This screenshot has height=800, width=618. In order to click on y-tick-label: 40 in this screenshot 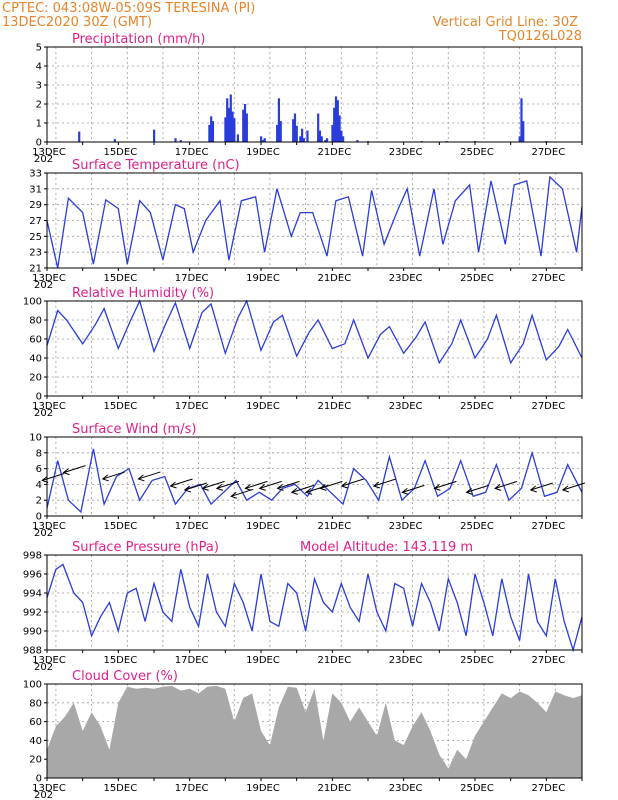, I will do `click(35, 741)`.